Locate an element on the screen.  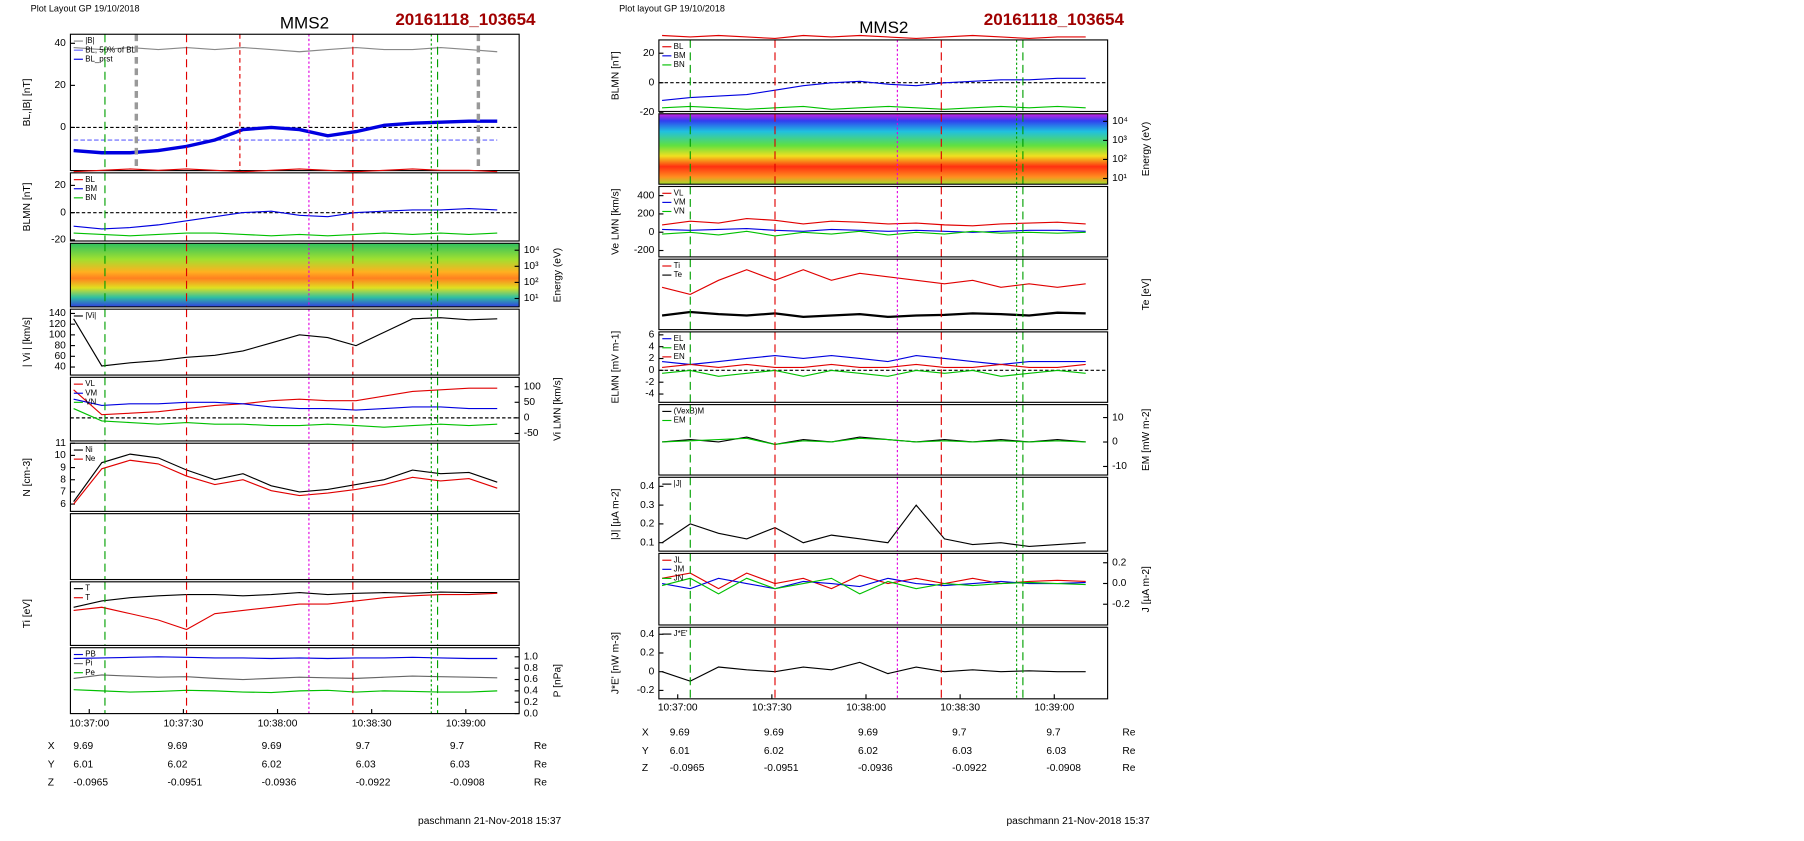
chart-subtitle: 20161118_103654 is located at coordinates (1054, 19).